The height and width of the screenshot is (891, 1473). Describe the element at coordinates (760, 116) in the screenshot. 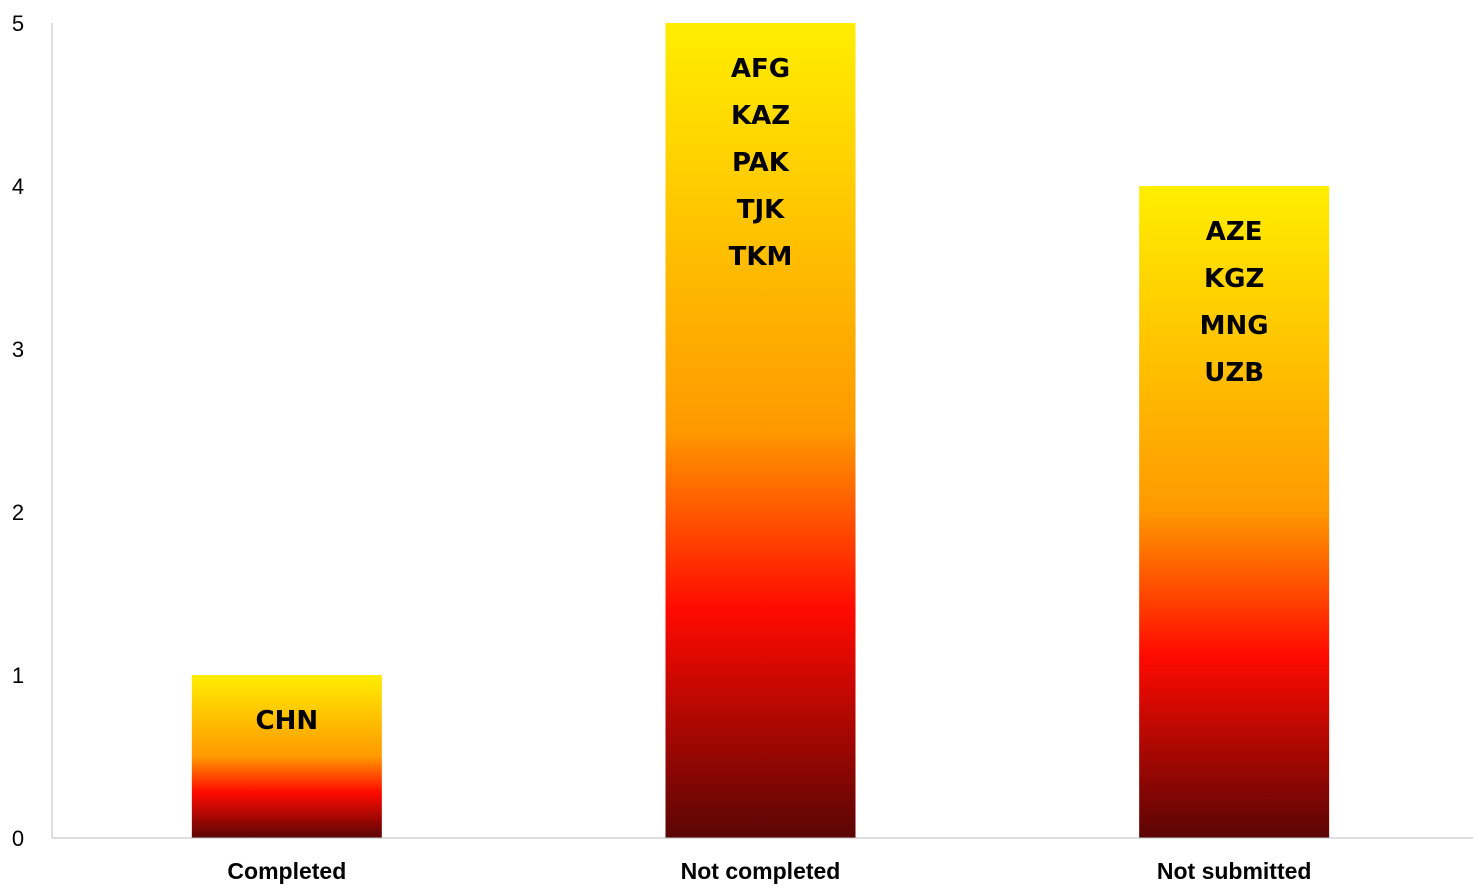

I see `bar-data-label: KAZ` at that location.